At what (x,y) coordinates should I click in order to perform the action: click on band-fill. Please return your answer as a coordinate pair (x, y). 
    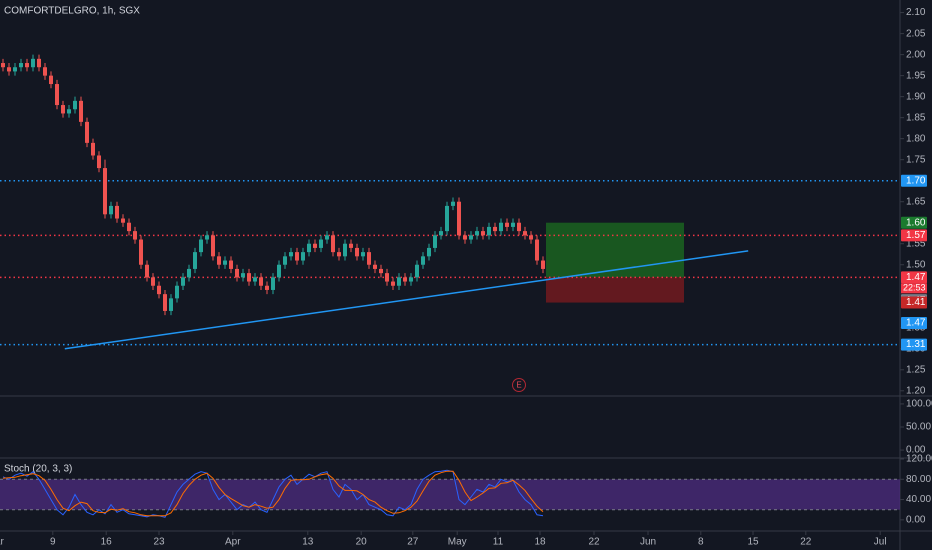
    Looking at the image, I should click on (450, 494).